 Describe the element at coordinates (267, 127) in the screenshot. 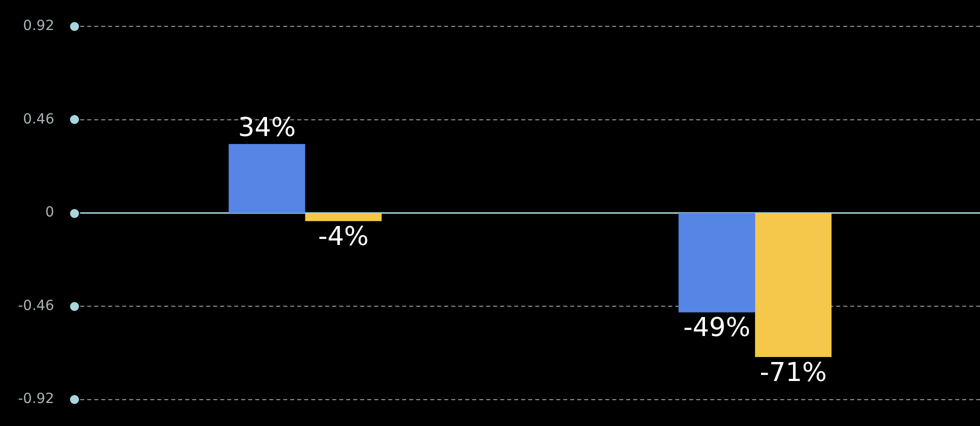

I see `data-label: 34%` at that location.